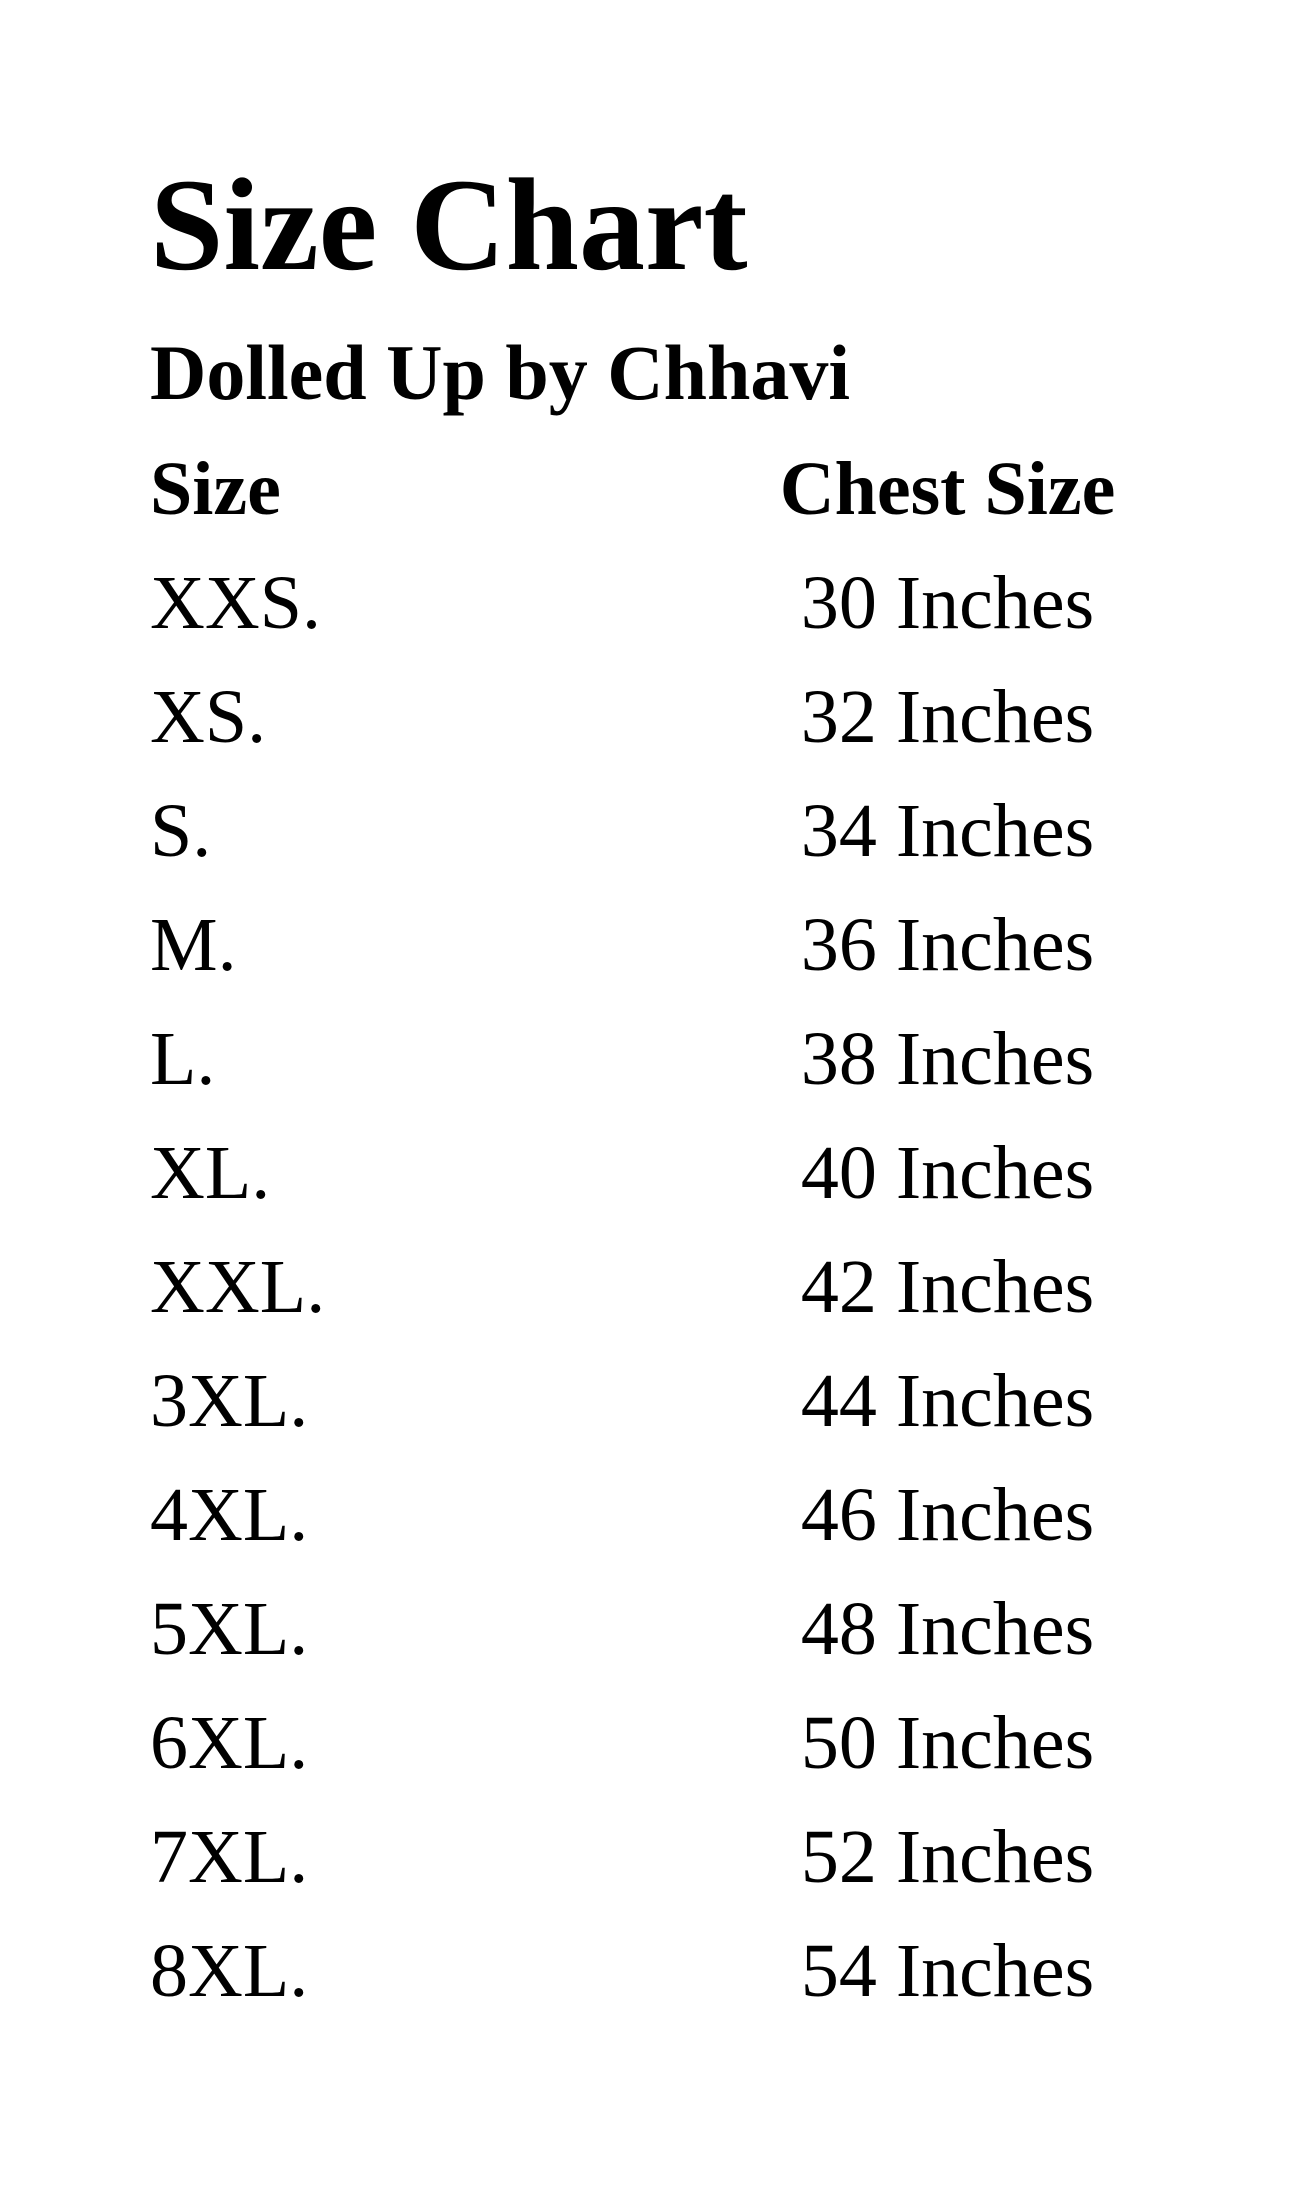  I want to click on brand-subtitle: Dolled Up by Chhavi, so click(500, 373).